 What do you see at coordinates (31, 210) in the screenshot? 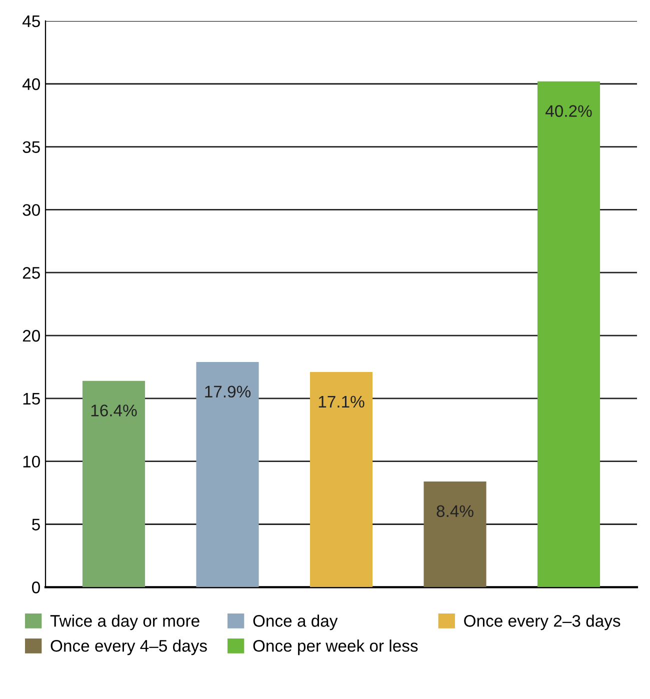
I see `y-tick-label: 30` at bounding box center [31, 210].